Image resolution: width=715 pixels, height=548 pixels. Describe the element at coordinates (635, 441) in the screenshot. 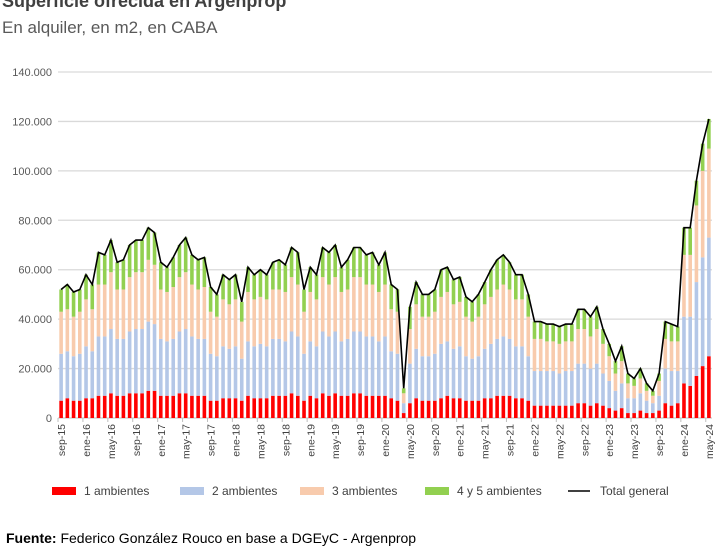

I see `x-tick-label: may-23` at that location.